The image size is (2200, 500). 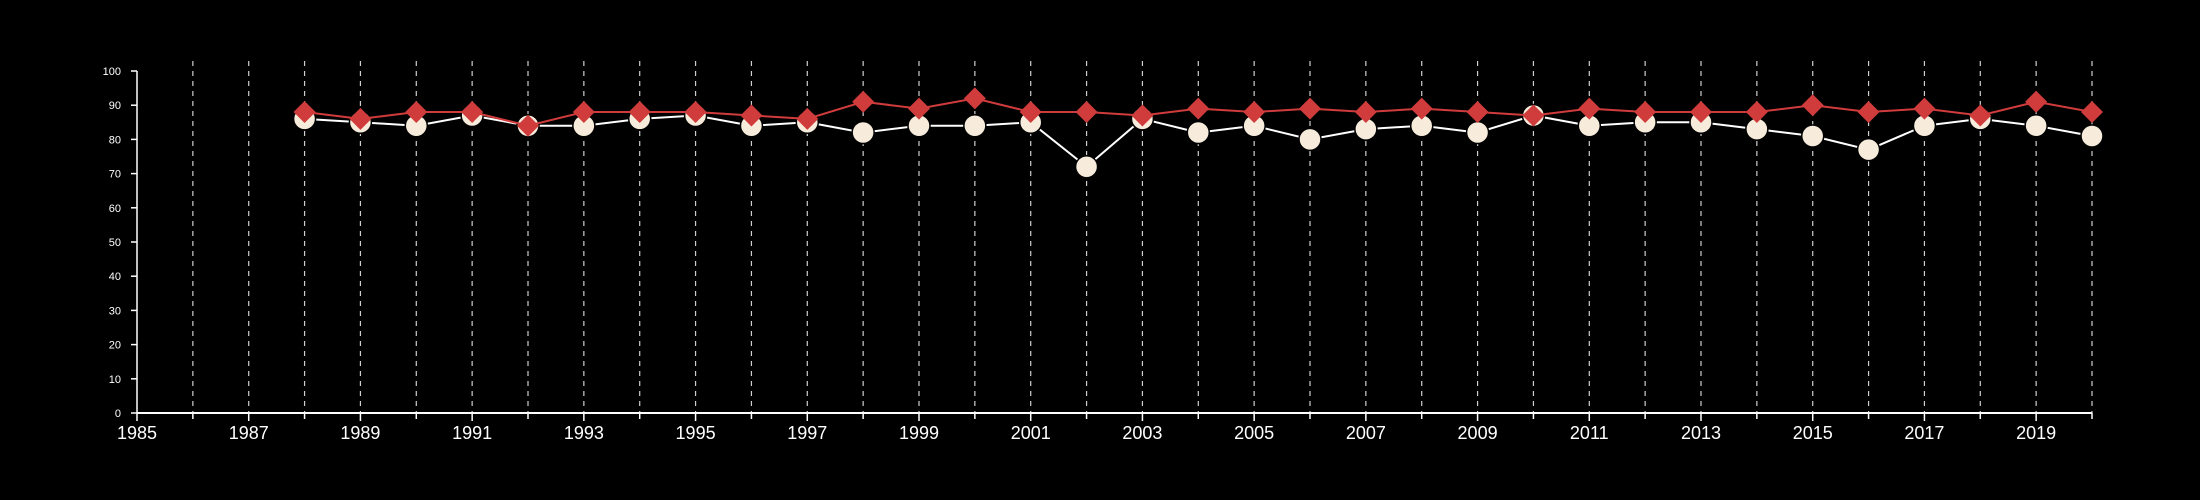 What do you see at coordinates (472, 433) in the screenshot?
I see `x-tick-label: 1991` at bounding box center [472, 433].